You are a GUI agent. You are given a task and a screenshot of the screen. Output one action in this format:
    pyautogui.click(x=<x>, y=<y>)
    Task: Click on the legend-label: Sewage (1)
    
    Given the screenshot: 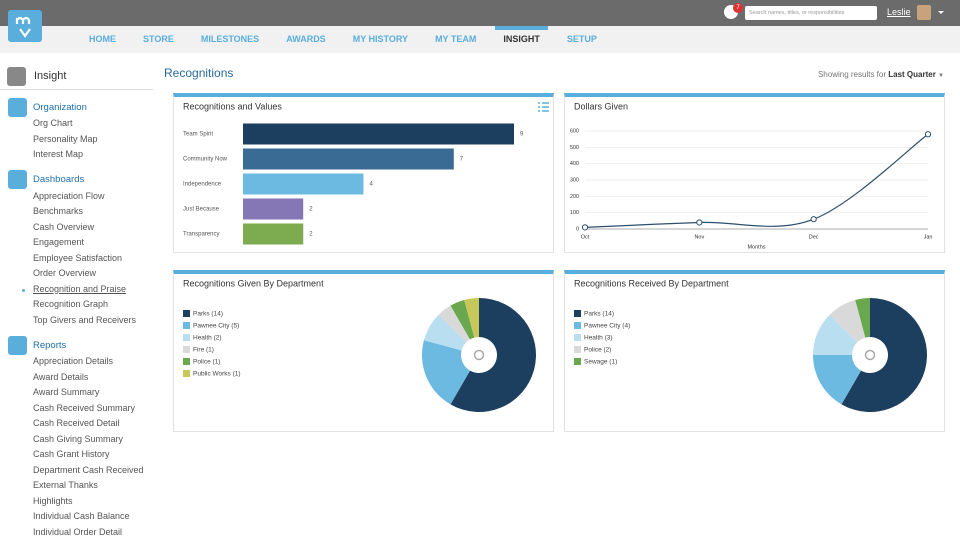 What is the action you would take?
    pyautogui.click(x=600, y=362)
    